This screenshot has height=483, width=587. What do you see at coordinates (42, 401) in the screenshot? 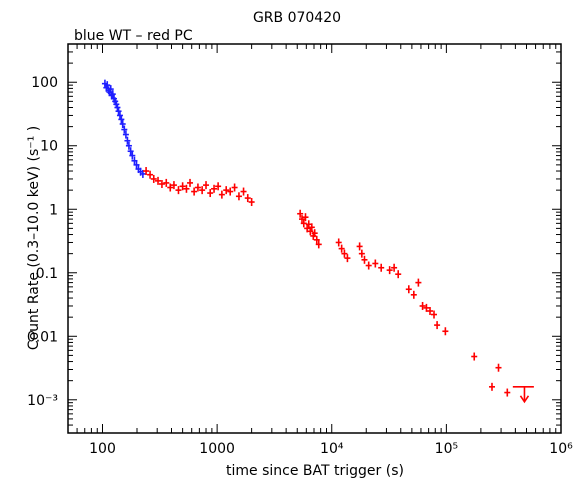
I see `y-tick-label: 10⁻³` at bounding box center [42, 401].